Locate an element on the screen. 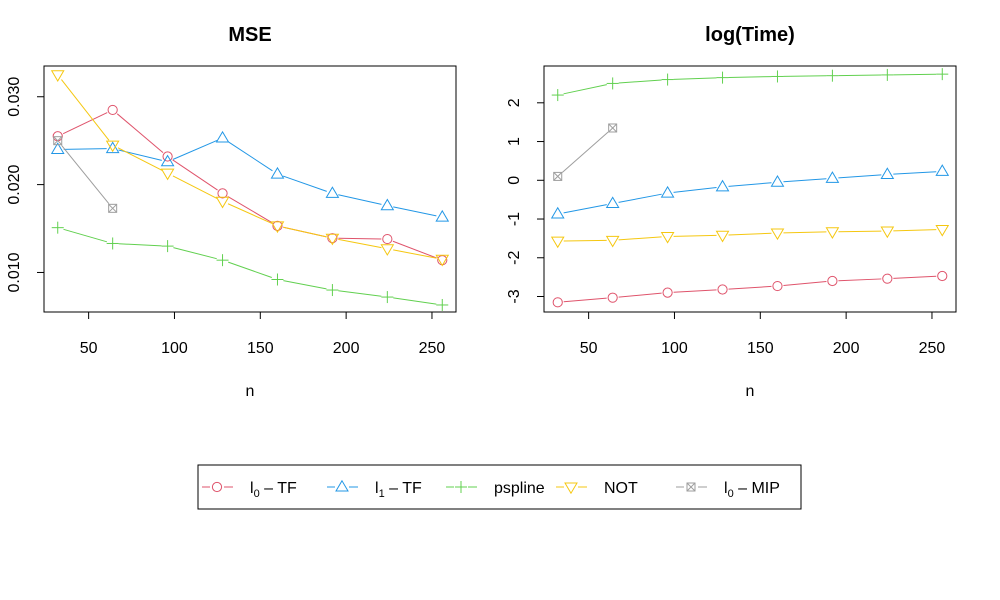 This screenshot has width=1000, height=600. mse-l0mip-point is located at coordinates (113, 208).